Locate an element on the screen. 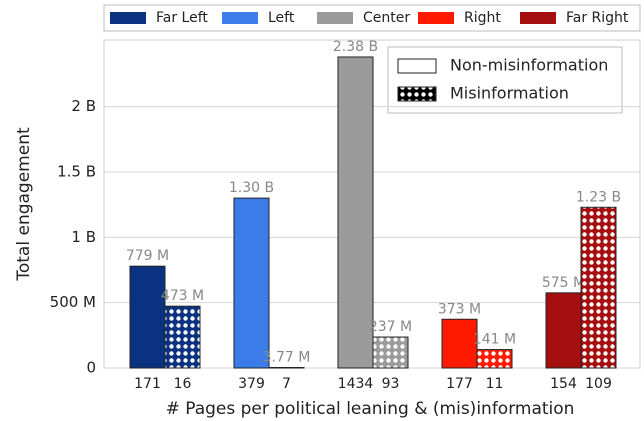  y-axis-label: Total engagement is located at coordinates (24, 204).